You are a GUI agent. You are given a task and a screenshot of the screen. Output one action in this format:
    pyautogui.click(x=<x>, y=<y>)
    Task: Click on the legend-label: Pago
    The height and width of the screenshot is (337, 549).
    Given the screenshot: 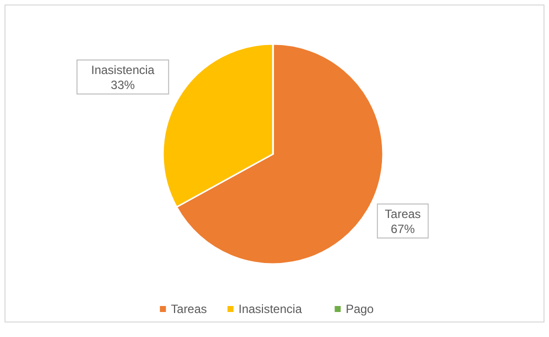 What is the action you would take?
    pyautogui.click(x=360, y=309)
    